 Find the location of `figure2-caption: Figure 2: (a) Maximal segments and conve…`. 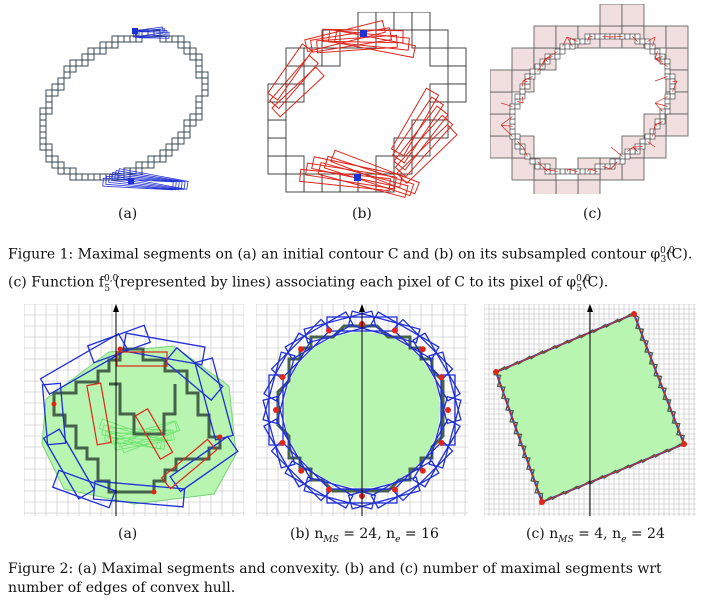

figure2-caption: Figure 2: (a) Maximal segments and conve… is located at coordinates (335, 579).